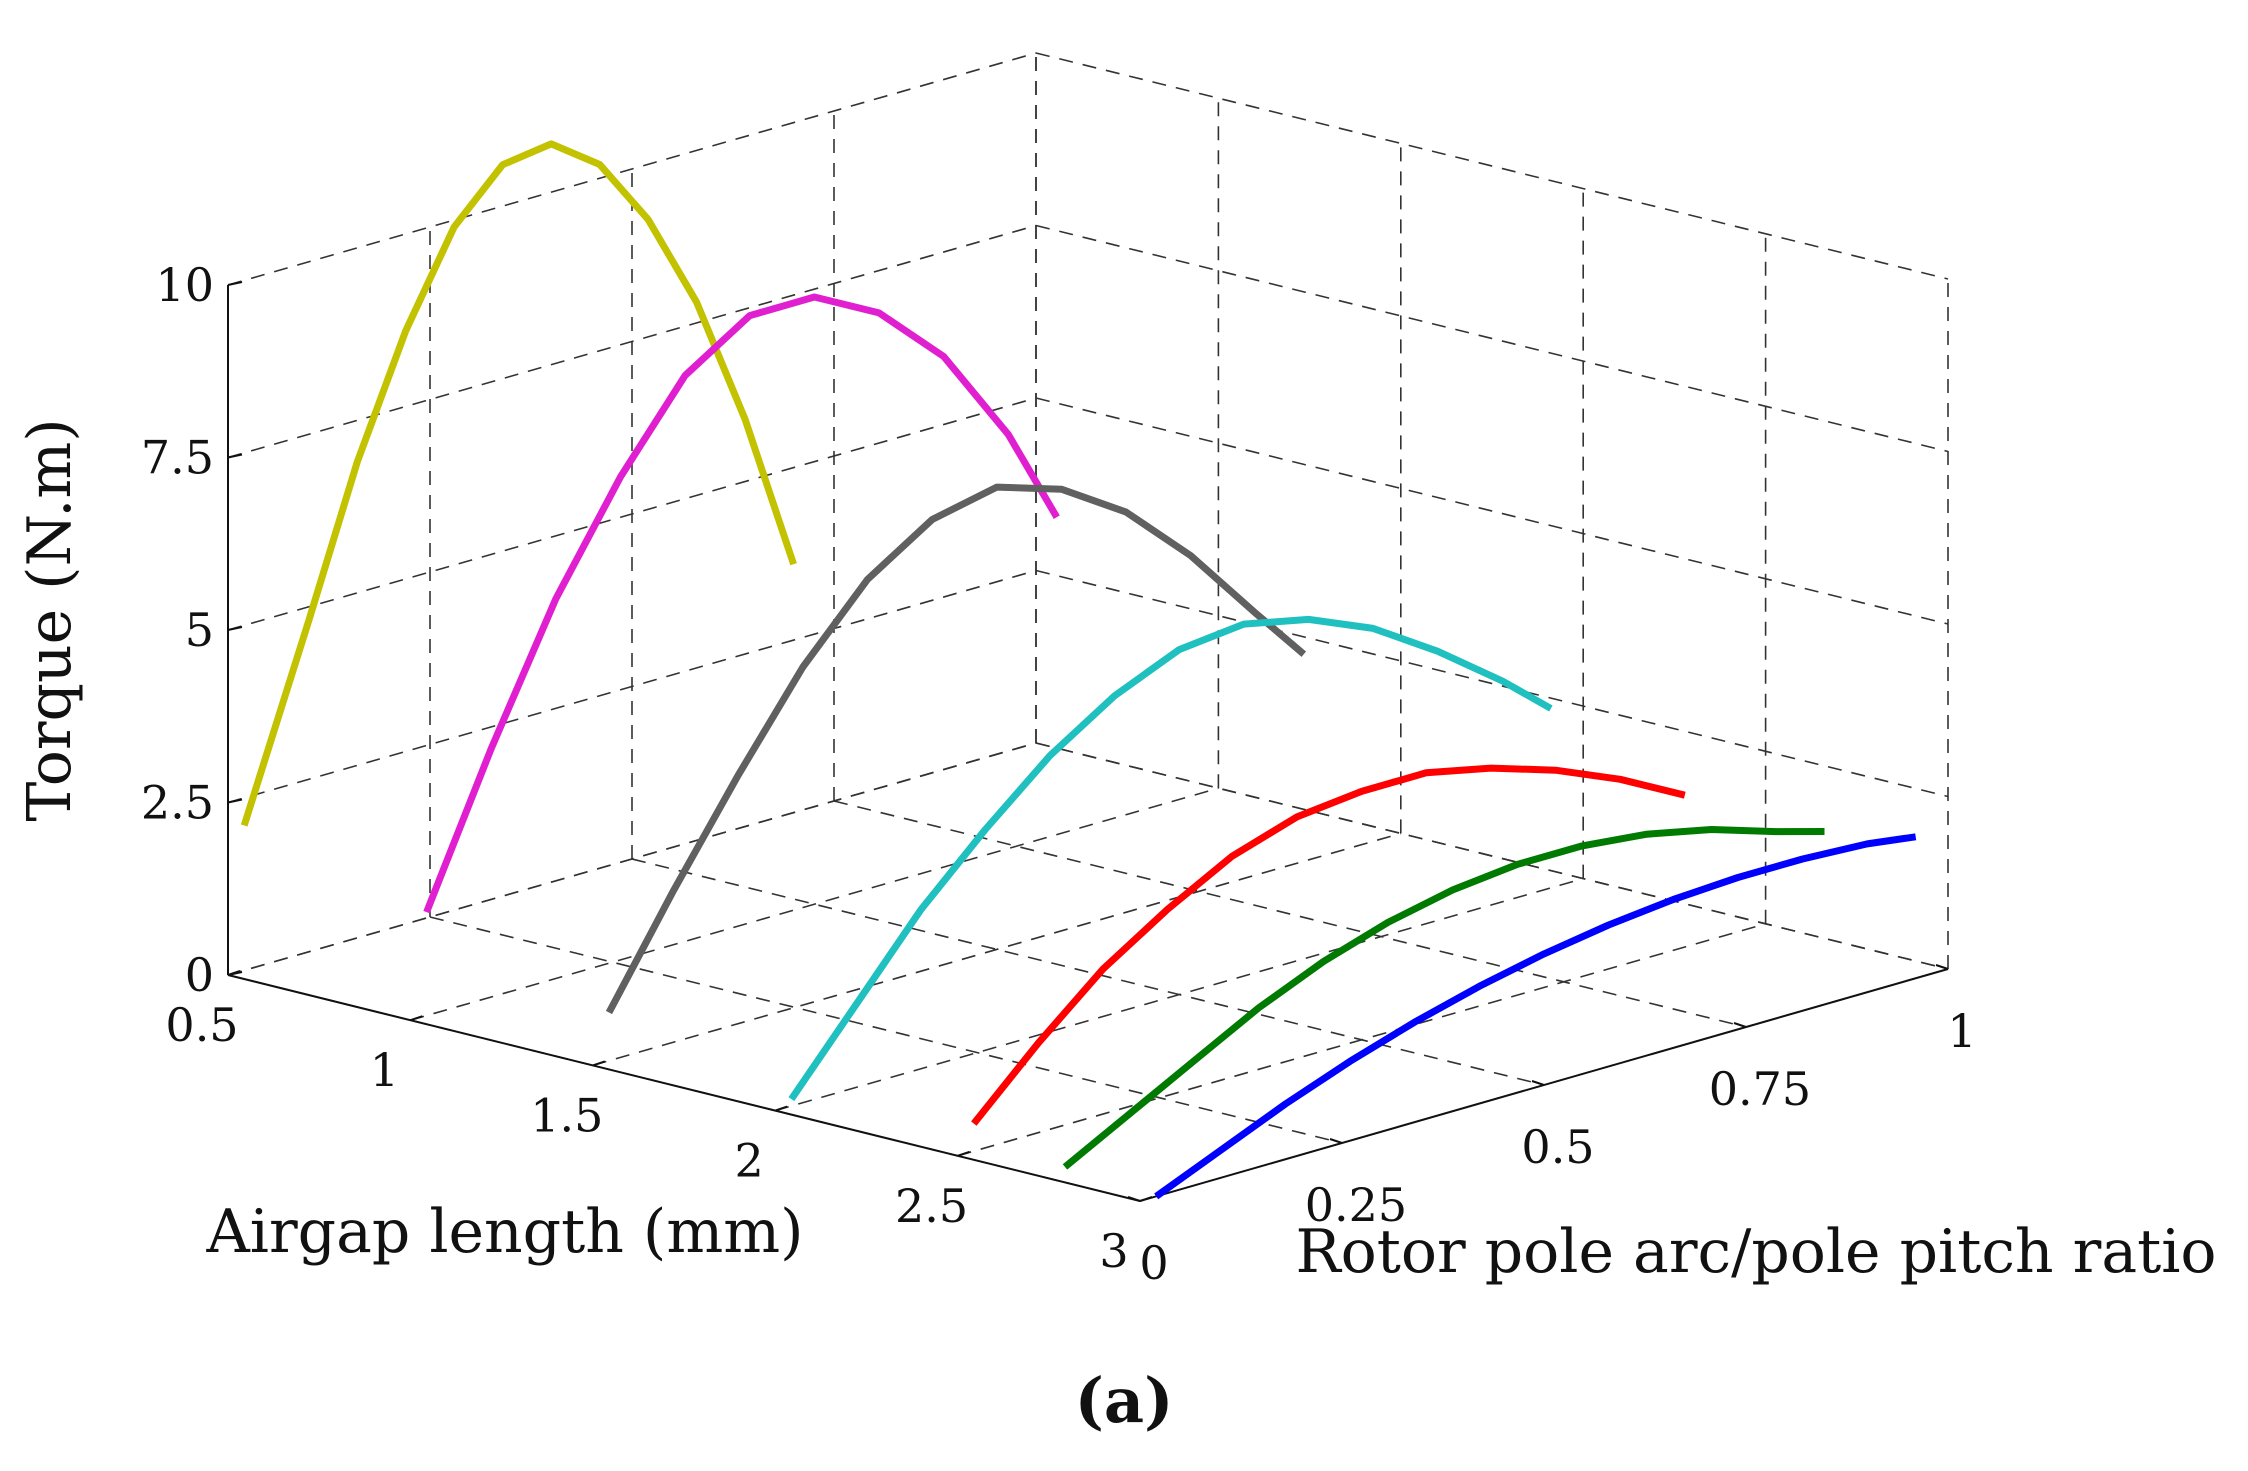 The height and width of the screenshot is (1471, 2248). I want to click on x-tick-label: 2, so click(749, 1161).